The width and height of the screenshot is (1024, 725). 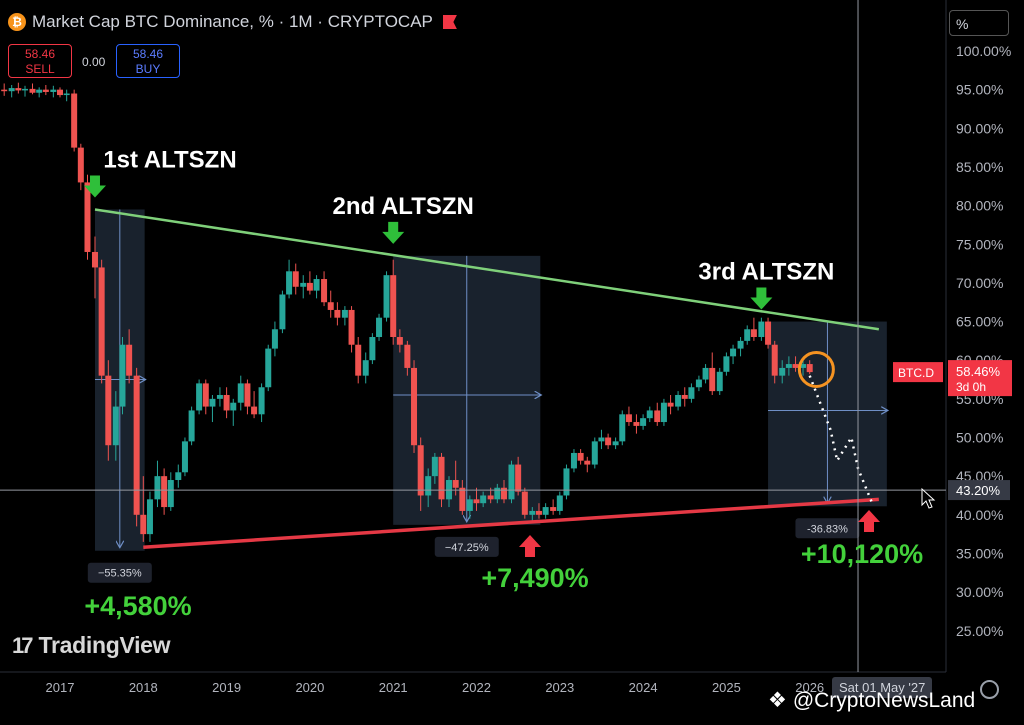 I want to click on season-label-2: 2nd ALTSZN, so click(x=403, y=206).